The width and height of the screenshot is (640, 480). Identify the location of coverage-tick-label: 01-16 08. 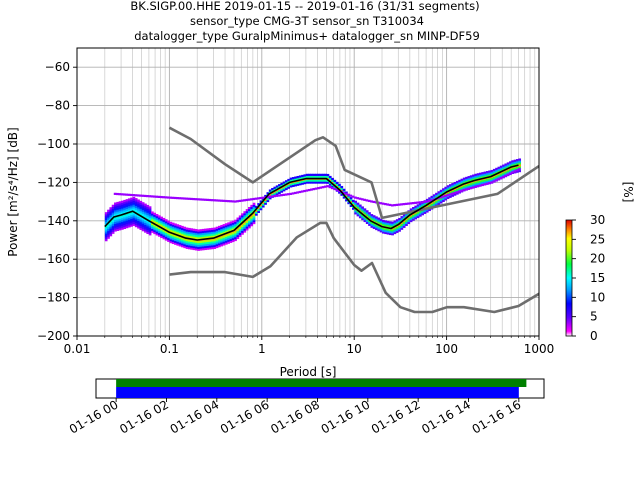
(295, 416).